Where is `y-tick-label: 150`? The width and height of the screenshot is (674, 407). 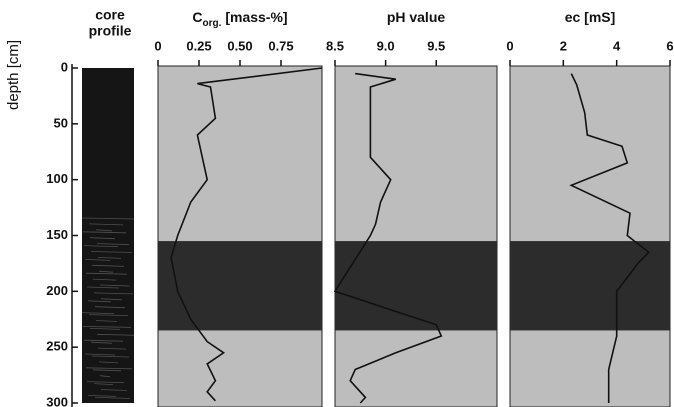
y-tick-label: 150 is located at coordinates (57, 234).